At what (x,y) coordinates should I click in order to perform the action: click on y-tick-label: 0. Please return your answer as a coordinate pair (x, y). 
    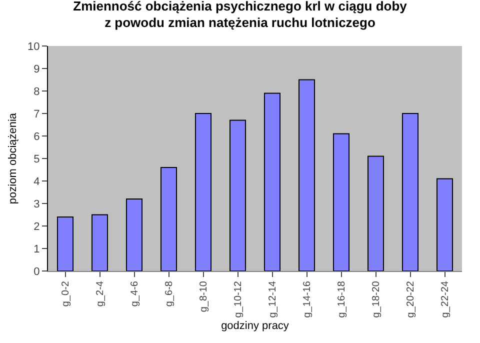
    Looking at the image, I should click on (37, 272).